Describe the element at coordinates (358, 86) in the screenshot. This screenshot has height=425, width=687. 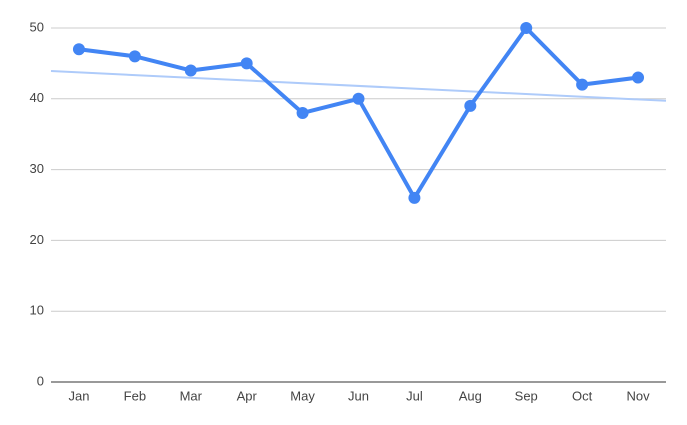
I see `trendline` at that location.